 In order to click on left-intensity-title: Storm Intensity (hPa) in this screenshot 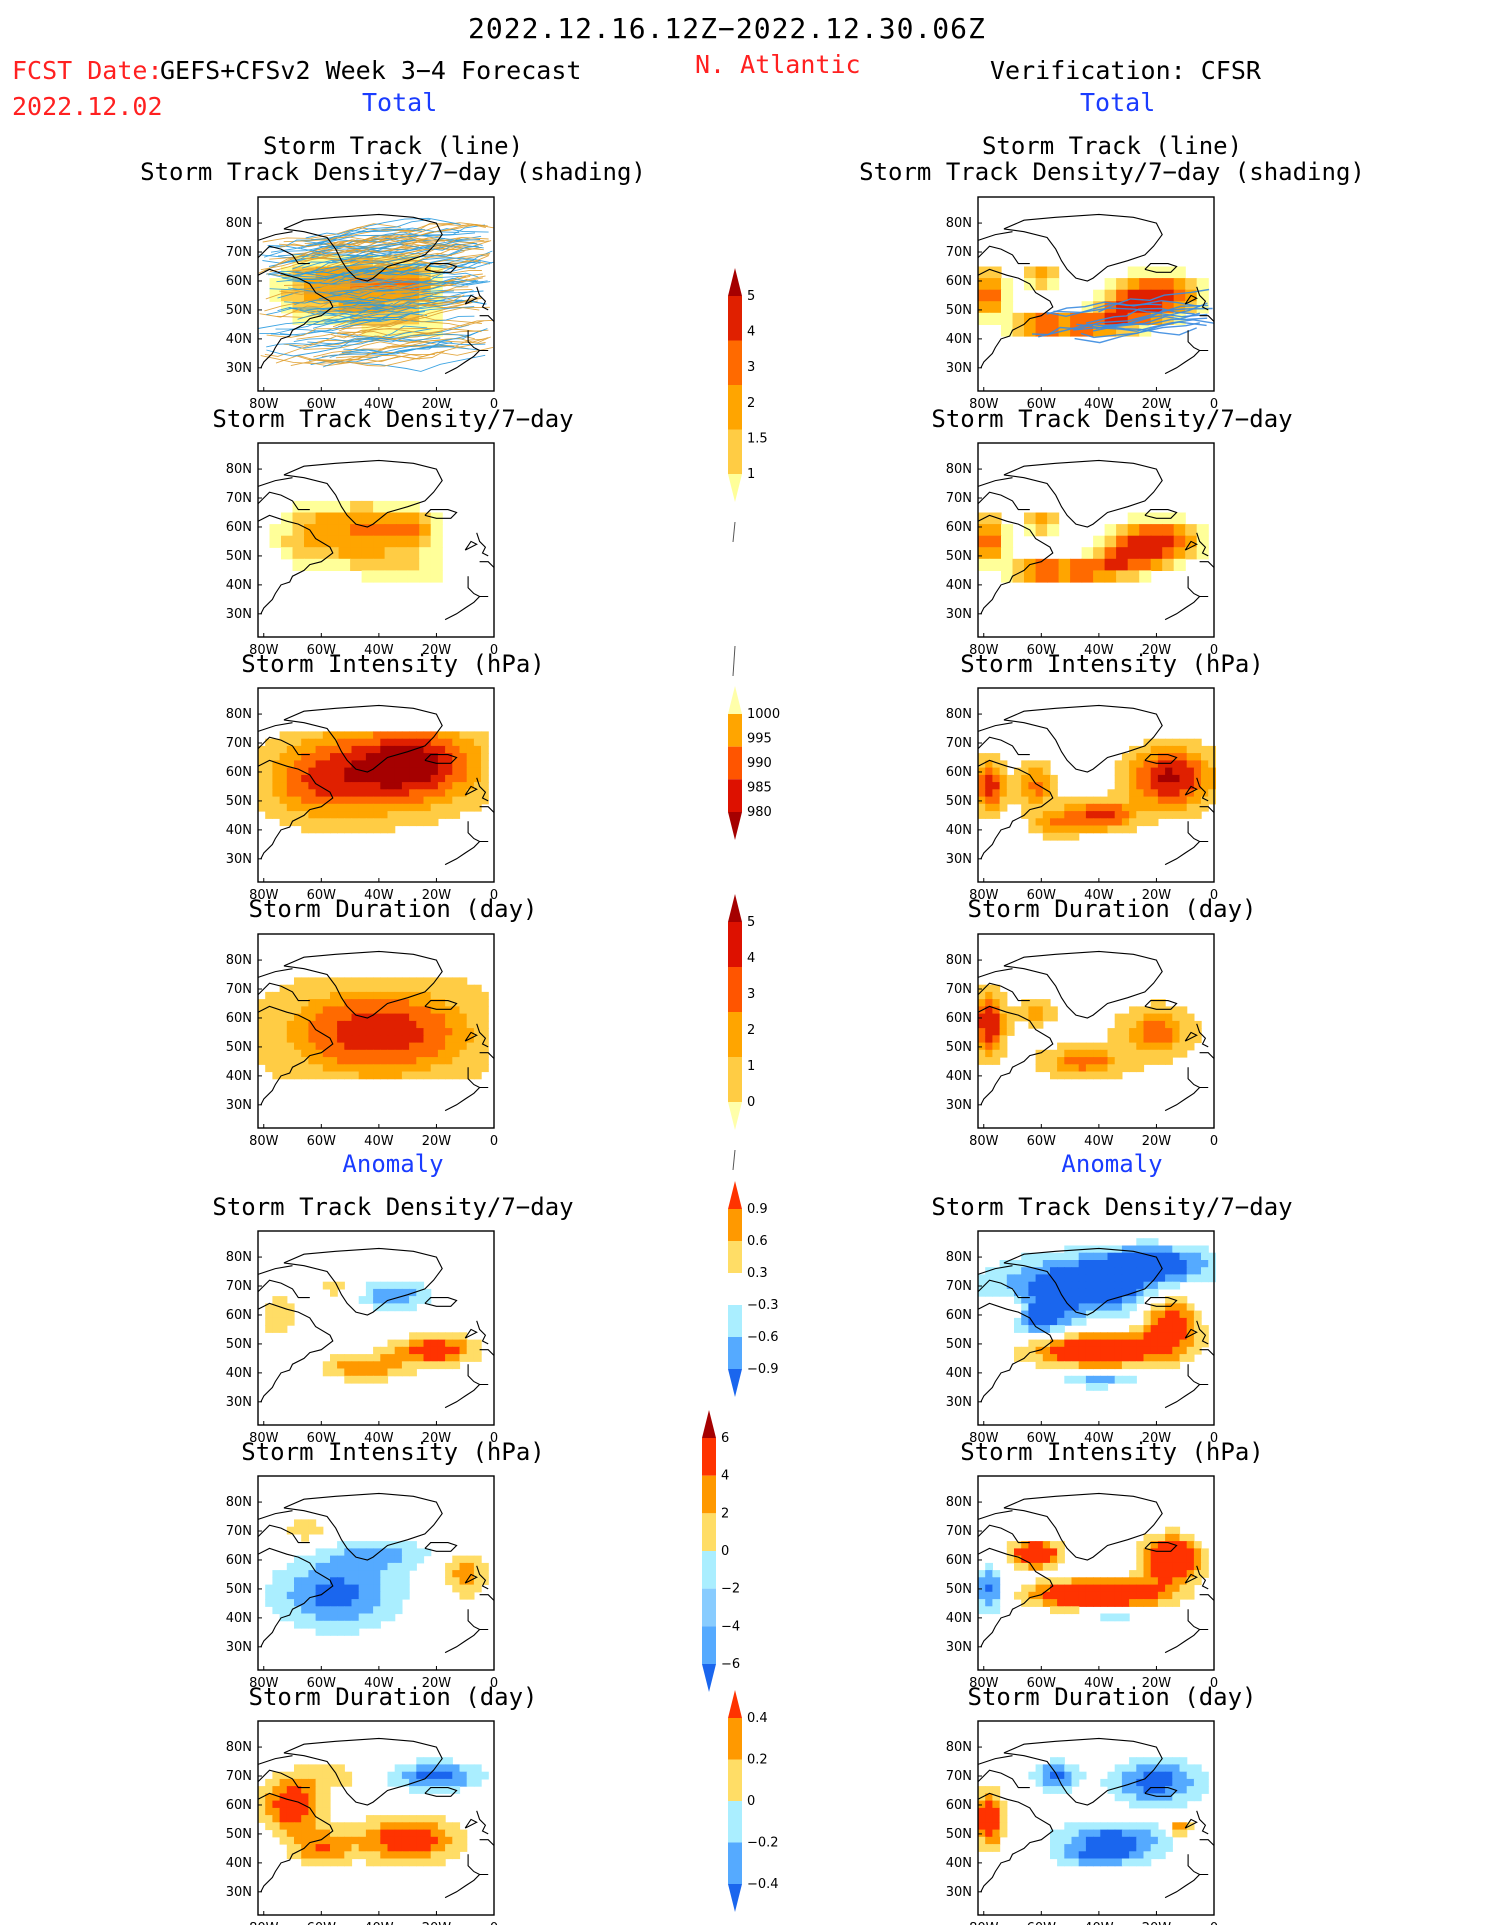, I will do `click(393, 664)`.